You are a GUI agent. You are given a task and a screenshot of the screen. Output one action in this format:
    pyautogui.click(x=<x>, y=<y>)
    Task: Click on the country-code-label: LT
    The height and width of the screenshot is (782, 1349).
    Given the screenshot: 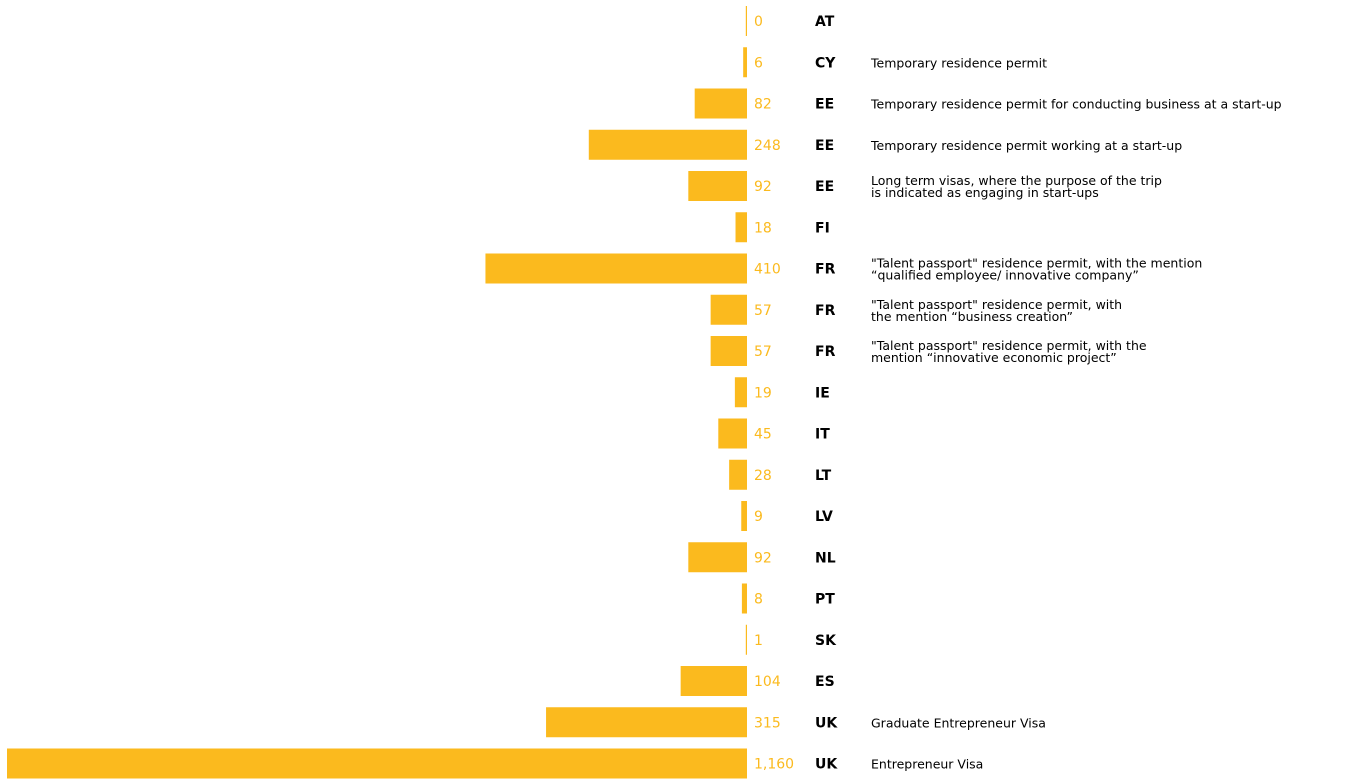 What is the action you would take?
    pyautogui.click(x=823, y=476)
    